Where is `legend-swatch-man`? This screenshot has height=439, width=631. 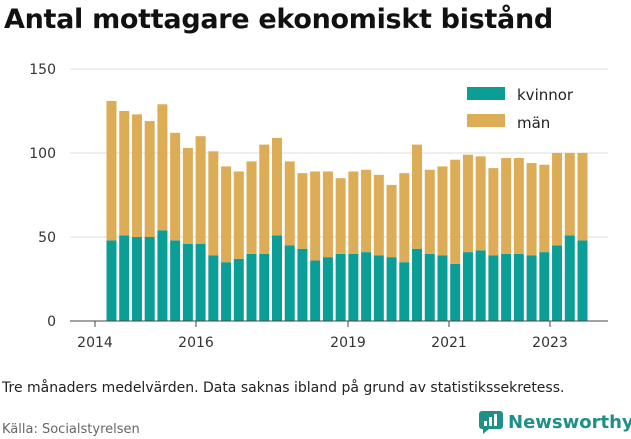
legend-swatch-man is located at coordinates (486, 120).